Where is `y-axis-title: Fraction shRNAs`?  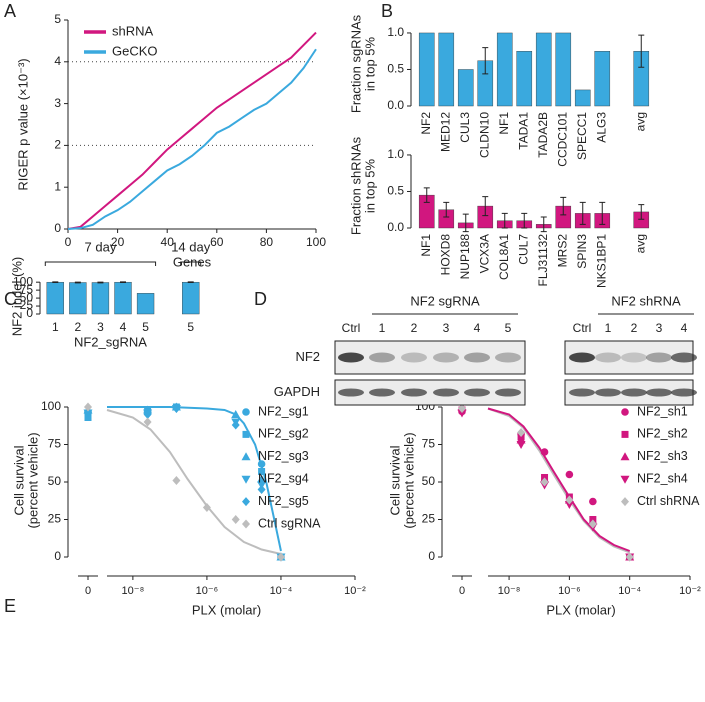 y-axis-title: Fraction shRNAs is located at coordinates (355, 185).